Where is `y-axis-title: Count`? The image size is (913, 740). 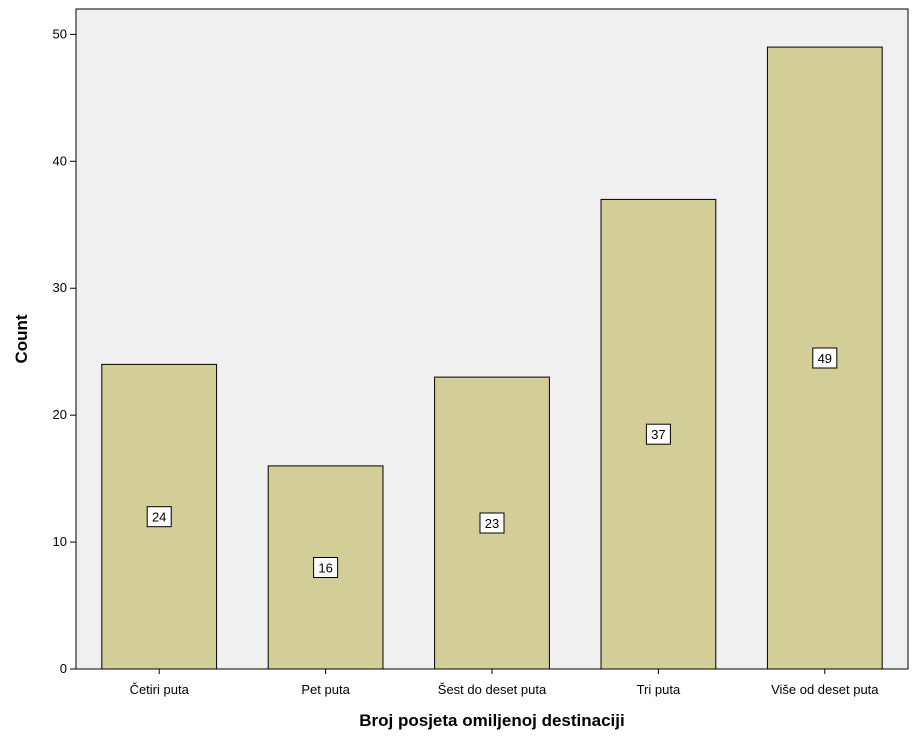 y-axis-title: Count is located at coordinates (21, 338).